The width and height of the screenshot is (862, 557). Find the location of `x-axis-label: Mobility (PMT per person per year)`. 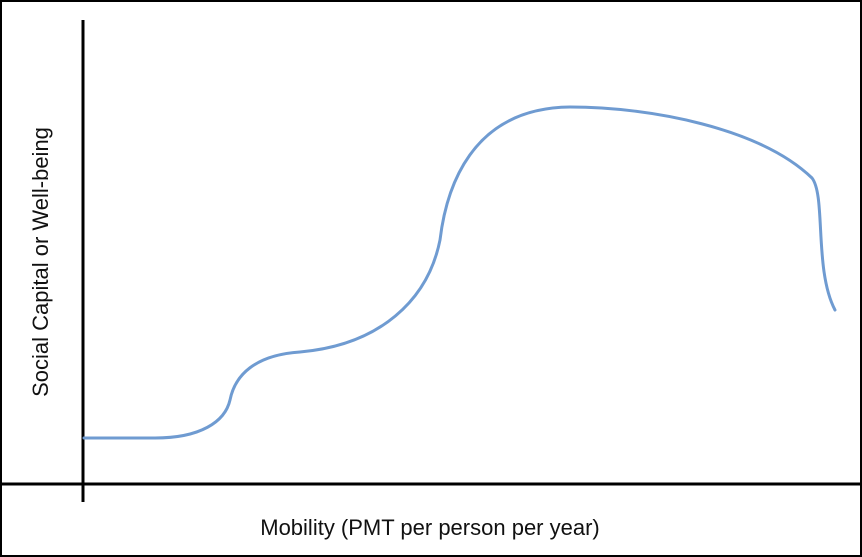

x-axis-label: Mobility (PMT per person per year) is located at coordinates (430, 527).